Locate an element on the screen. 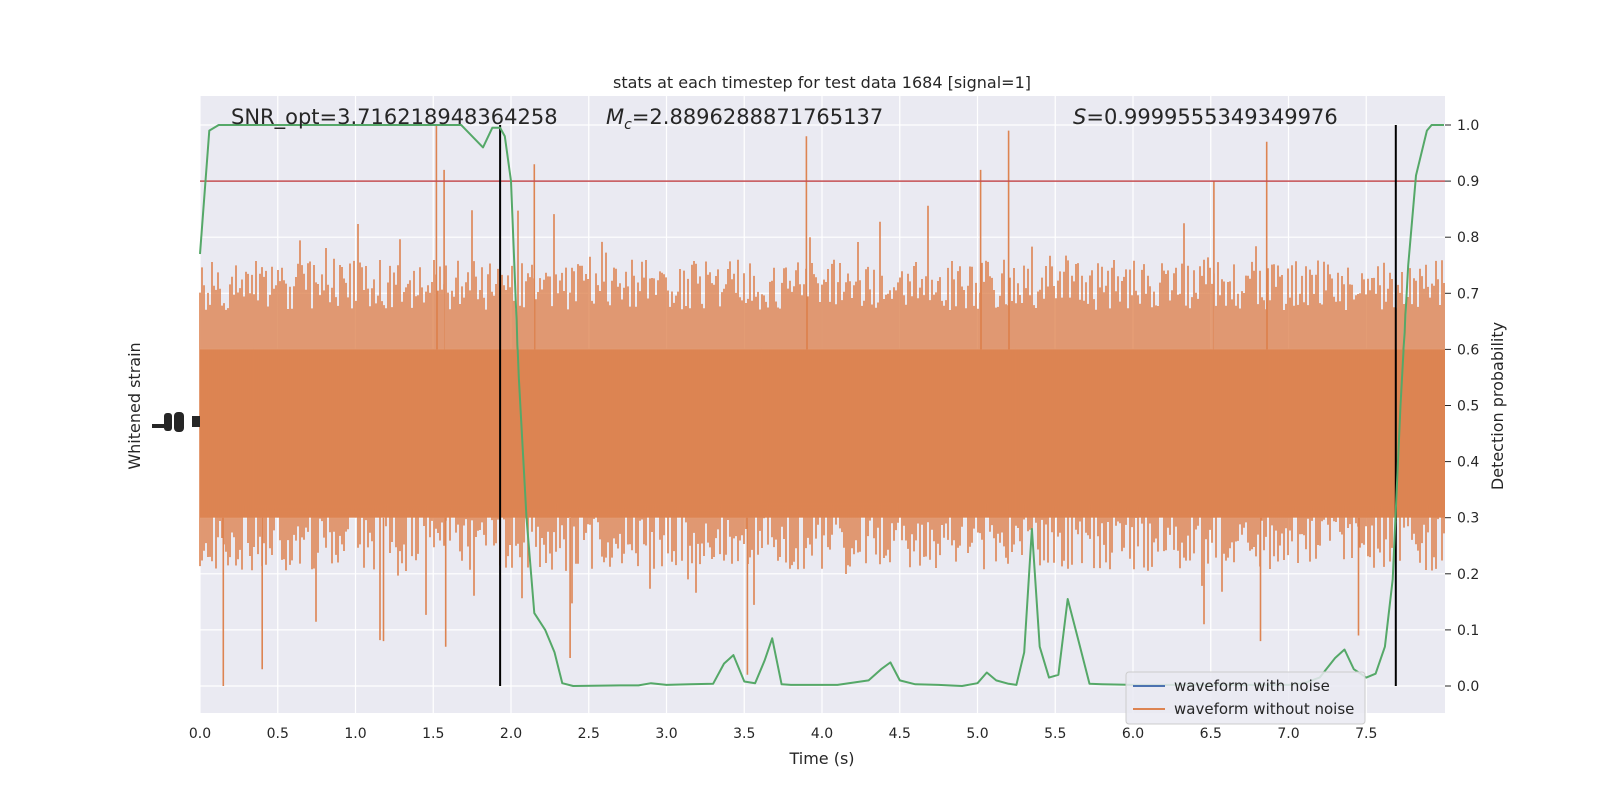 The image size is (1600, 800). x-tick-13: 6.5 is located at coordinates (1211, 734).